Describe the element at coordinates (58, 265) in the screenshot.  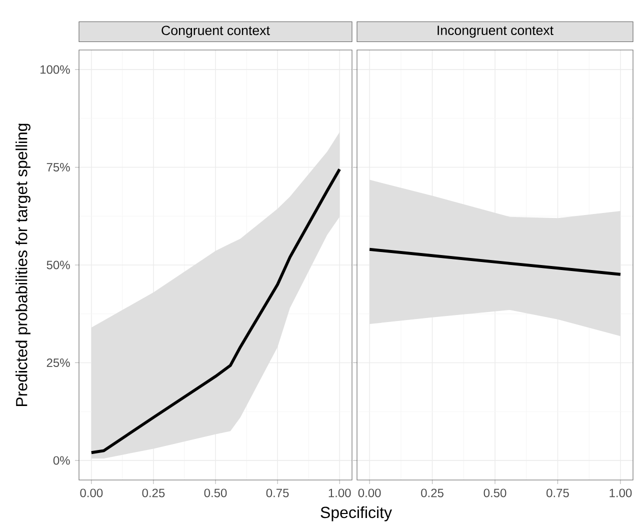
I see `y-tick-label: 50%` at that location.